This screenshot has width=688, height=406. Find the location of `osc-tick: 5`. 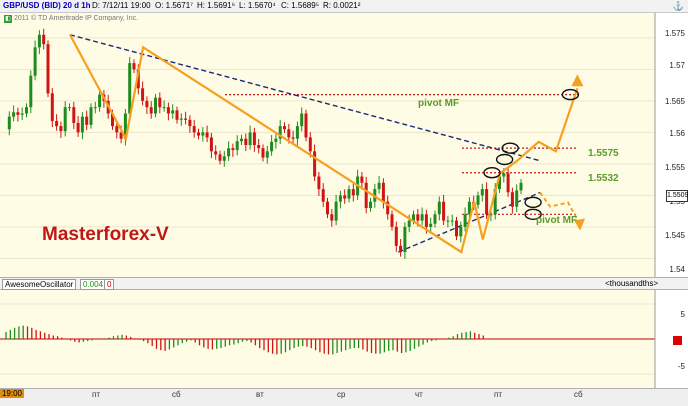

osc-tick: 5 is located at coordinates (682, 314).